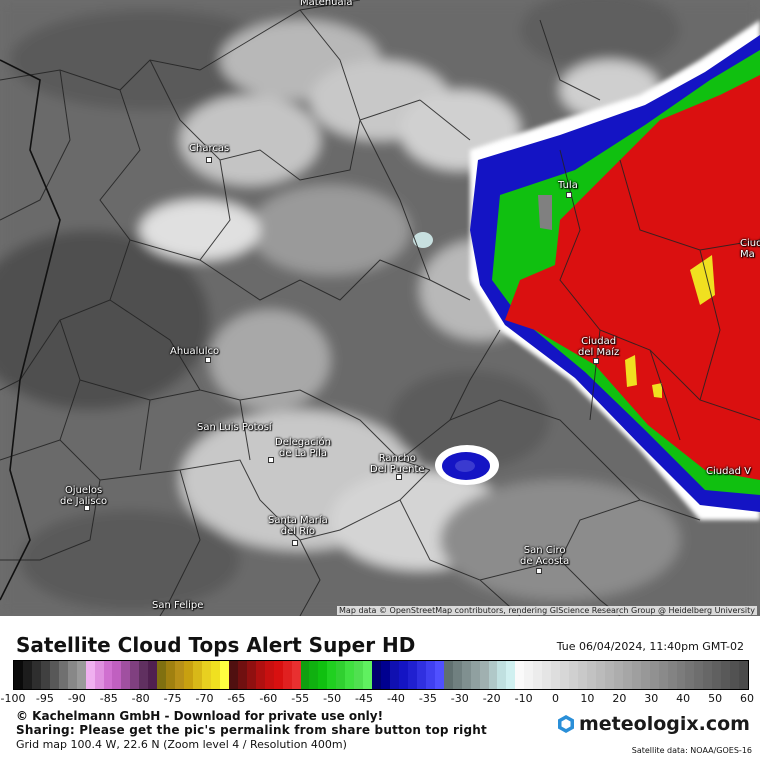 The width and height of the screenshot is (760, 760). I want to click on scale-tick-label: 50, so click(715, 698).